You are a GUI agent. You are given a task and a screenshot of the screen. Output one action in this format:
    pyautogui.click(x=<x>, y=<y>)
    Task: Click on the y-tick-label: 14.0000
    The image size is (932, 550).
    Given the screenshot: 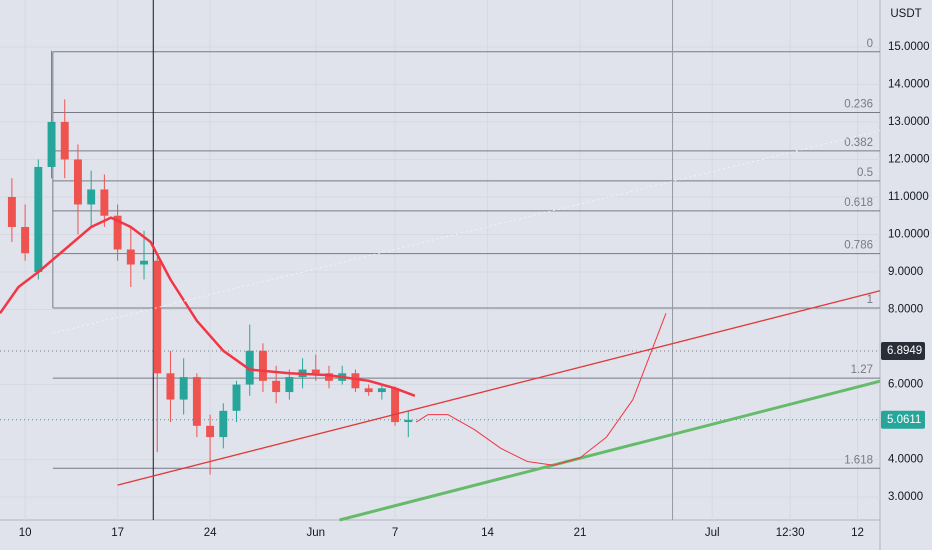 What is the action you would take?
    pyautogui.click(x=909, y=84)
    